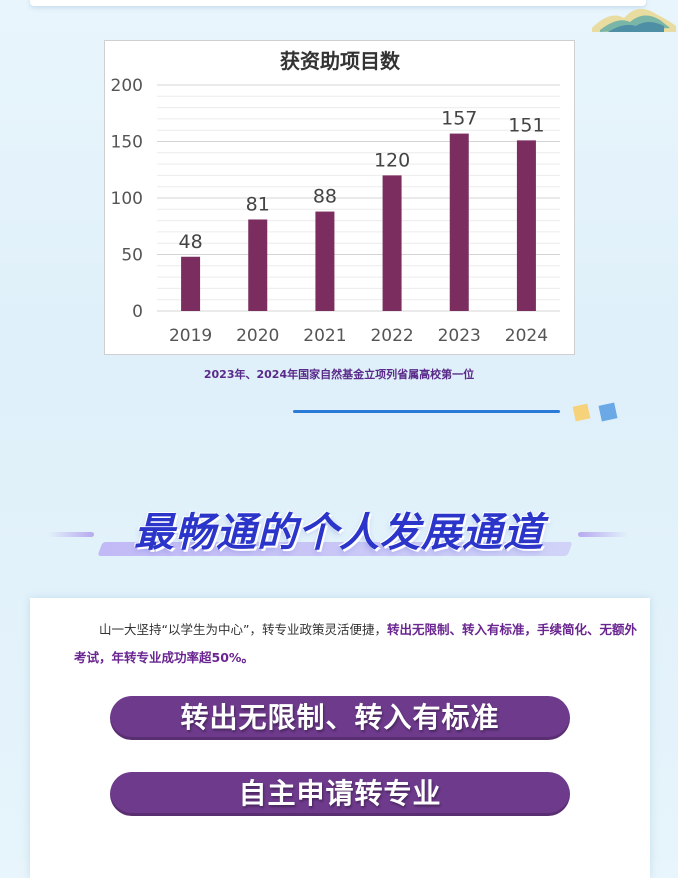 Image resolution: width=678 pixels, height=878 pixels. I want to click on intro-text-plain: 山一大坚持“以学生为中心”，转专业政策灵活便捷，, so click(243, 629).